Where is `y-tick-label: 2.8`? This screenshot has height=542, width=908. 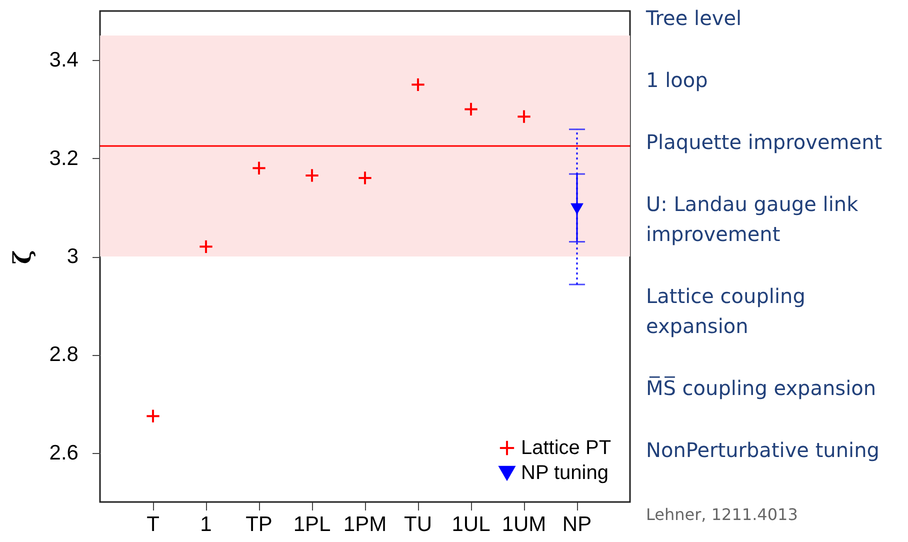 y-tick-label: 2.8 is located at coordinates (63, 354).